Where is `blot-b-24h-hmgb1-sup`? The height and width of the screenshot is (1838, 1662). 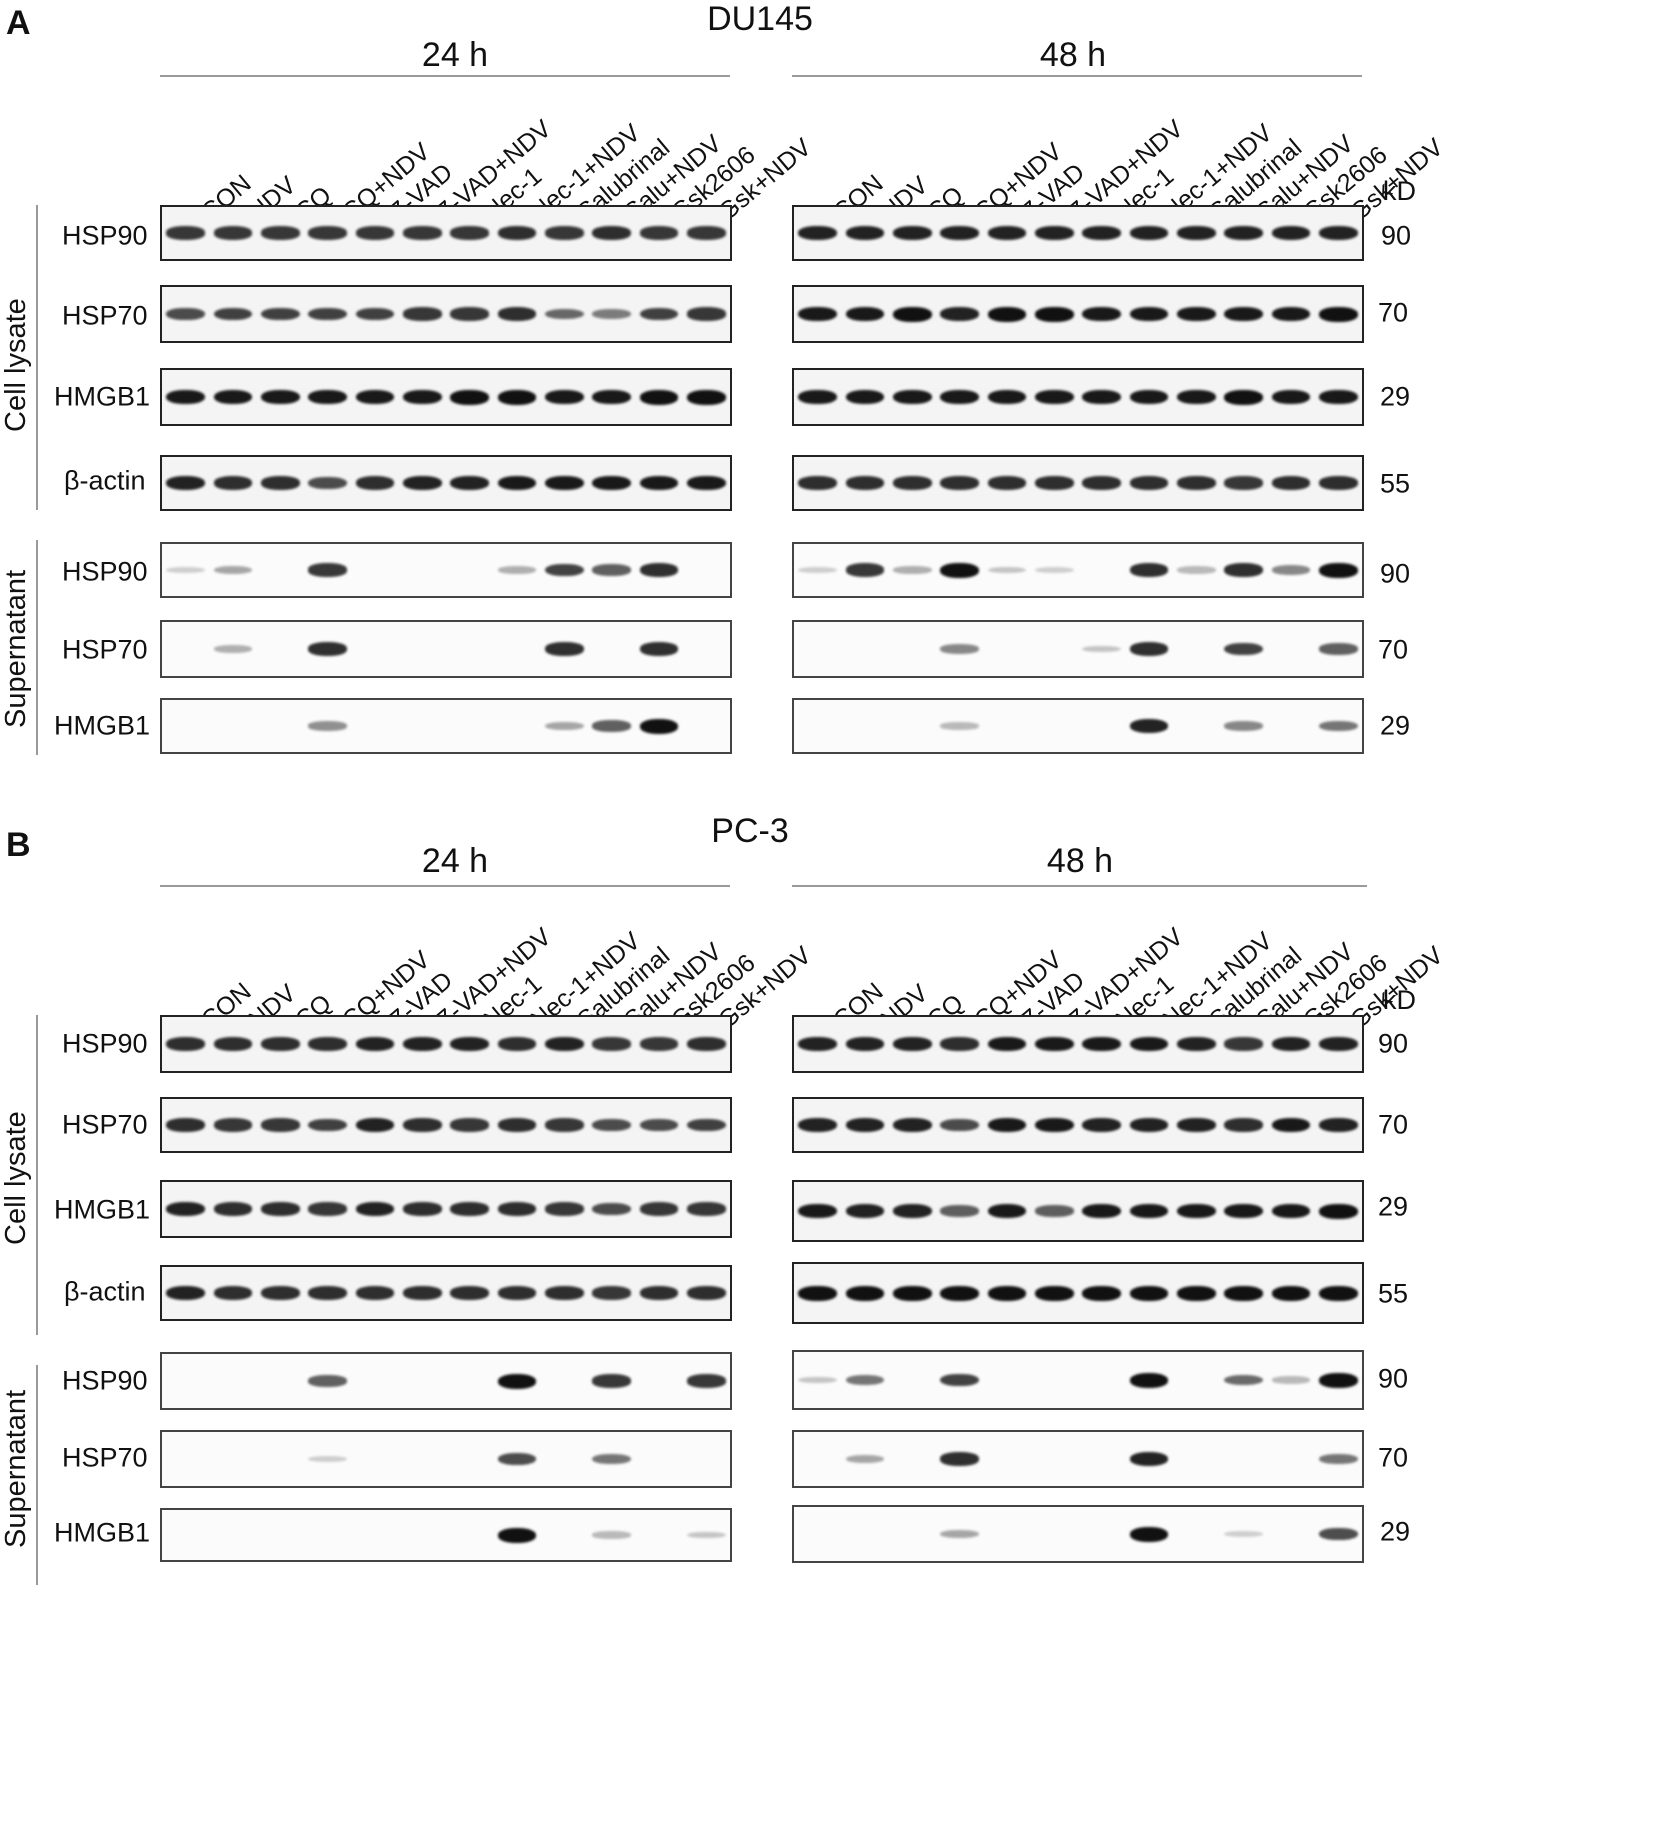 blot-b-24h-hmgb1-sup is located at coordinates (446, 1535).